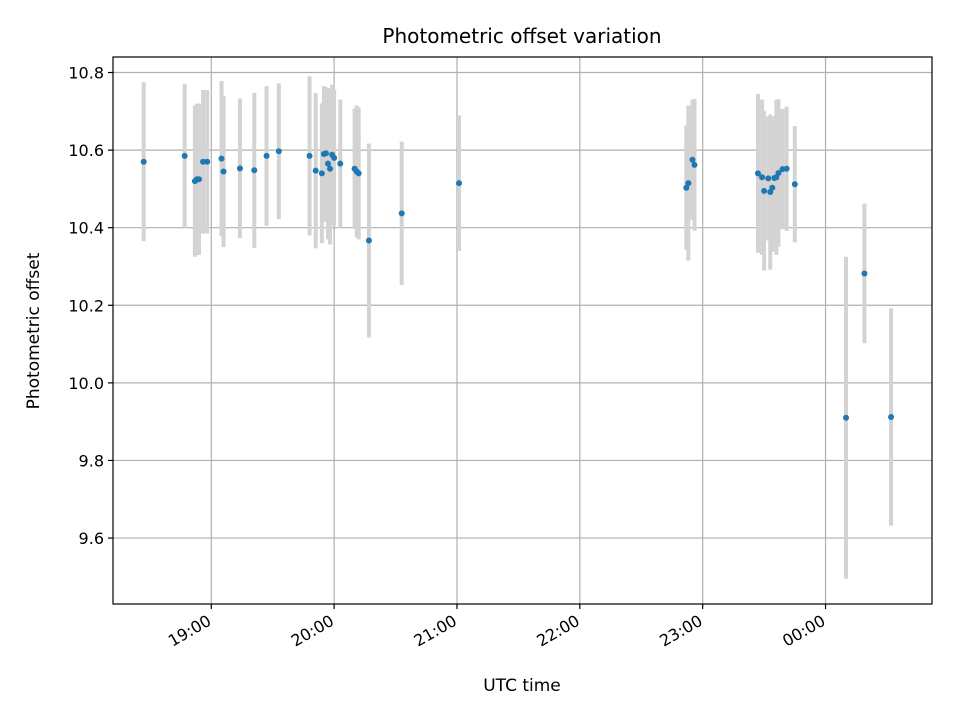 Image resolution: width=960 pixels, height=720 pixels. I want to click on y-axis-label: Photometric offset, so click(34, 330).